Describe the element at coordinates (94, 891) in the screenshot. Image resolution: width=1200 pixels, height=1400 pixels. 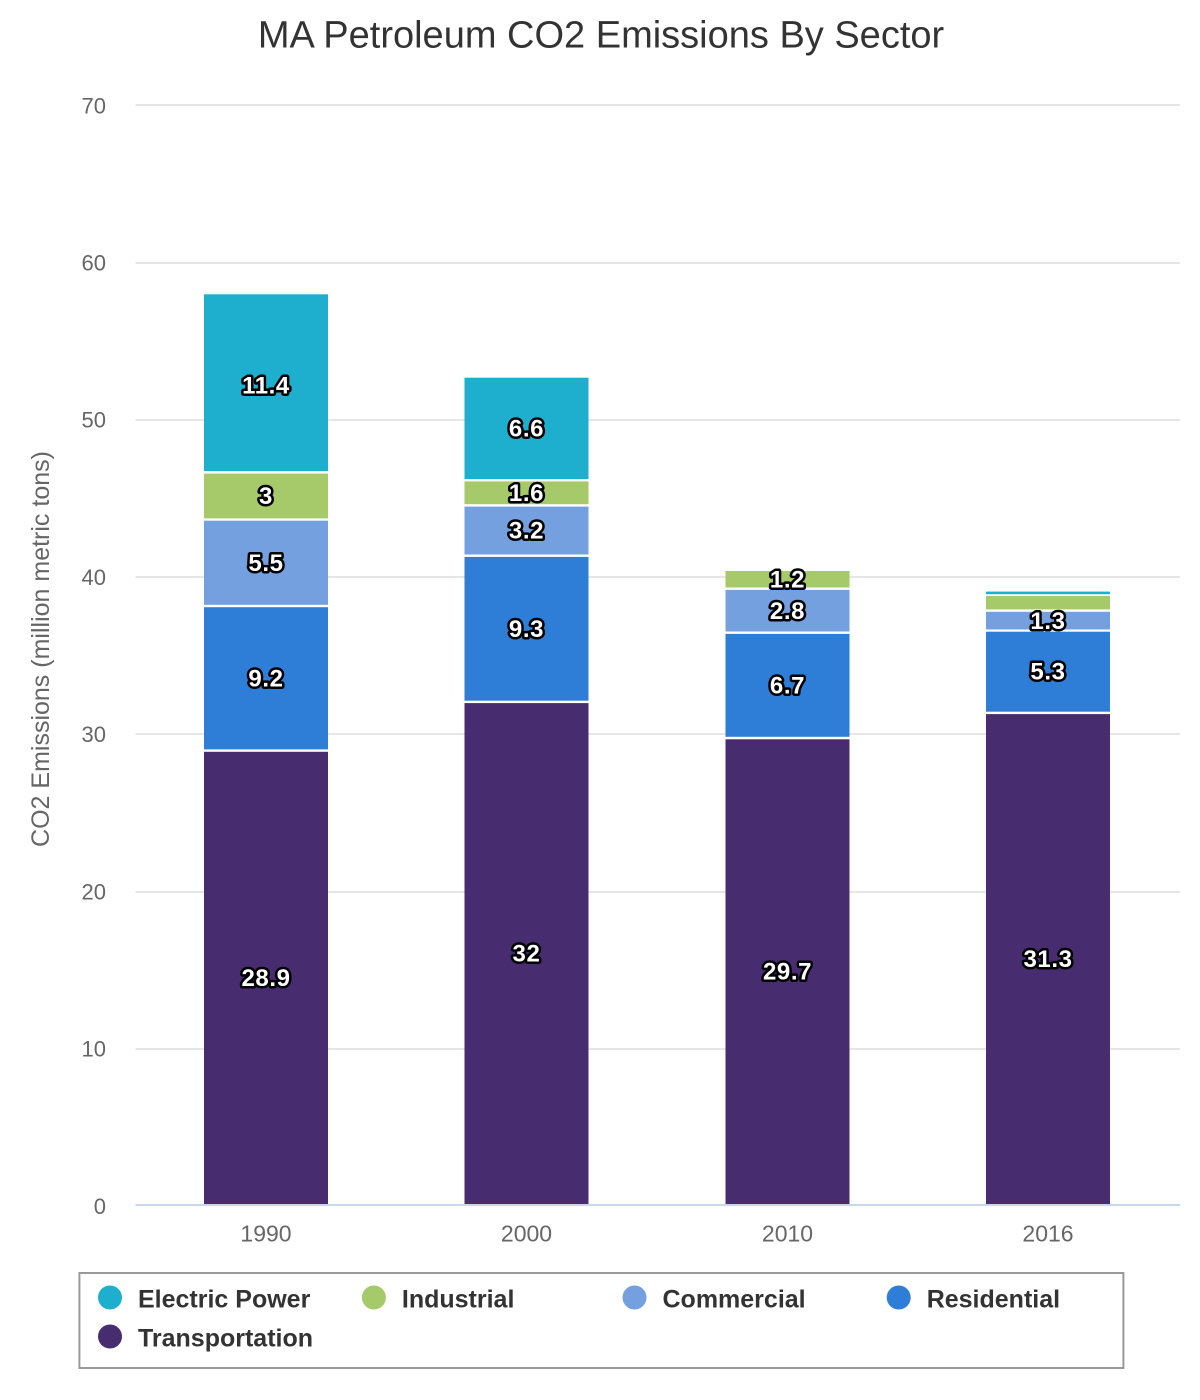
I see `svg-text: 20` at that location.